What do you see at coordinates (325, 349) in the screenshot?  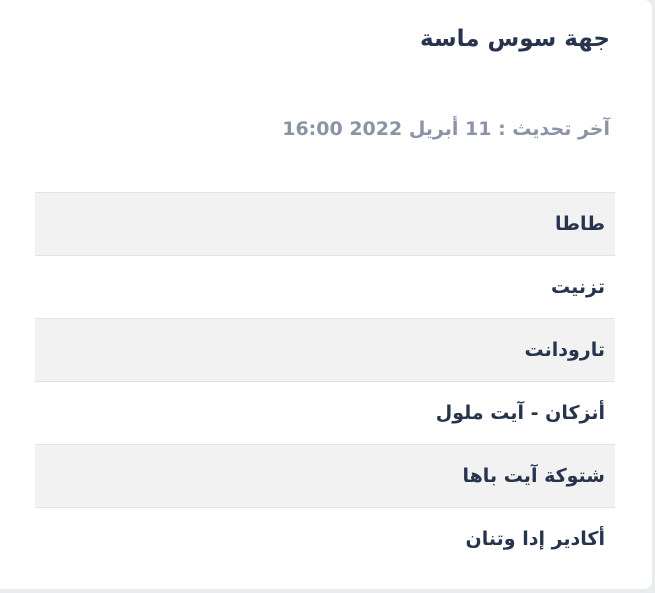 I see `table-row: تارودانت` at bounding box center [325, 349].